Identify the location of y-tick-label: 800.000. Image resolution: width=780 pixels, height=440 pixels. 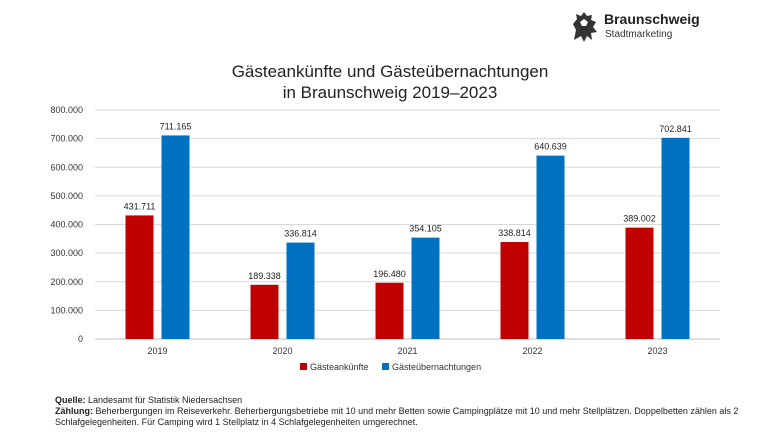
(66, 110).